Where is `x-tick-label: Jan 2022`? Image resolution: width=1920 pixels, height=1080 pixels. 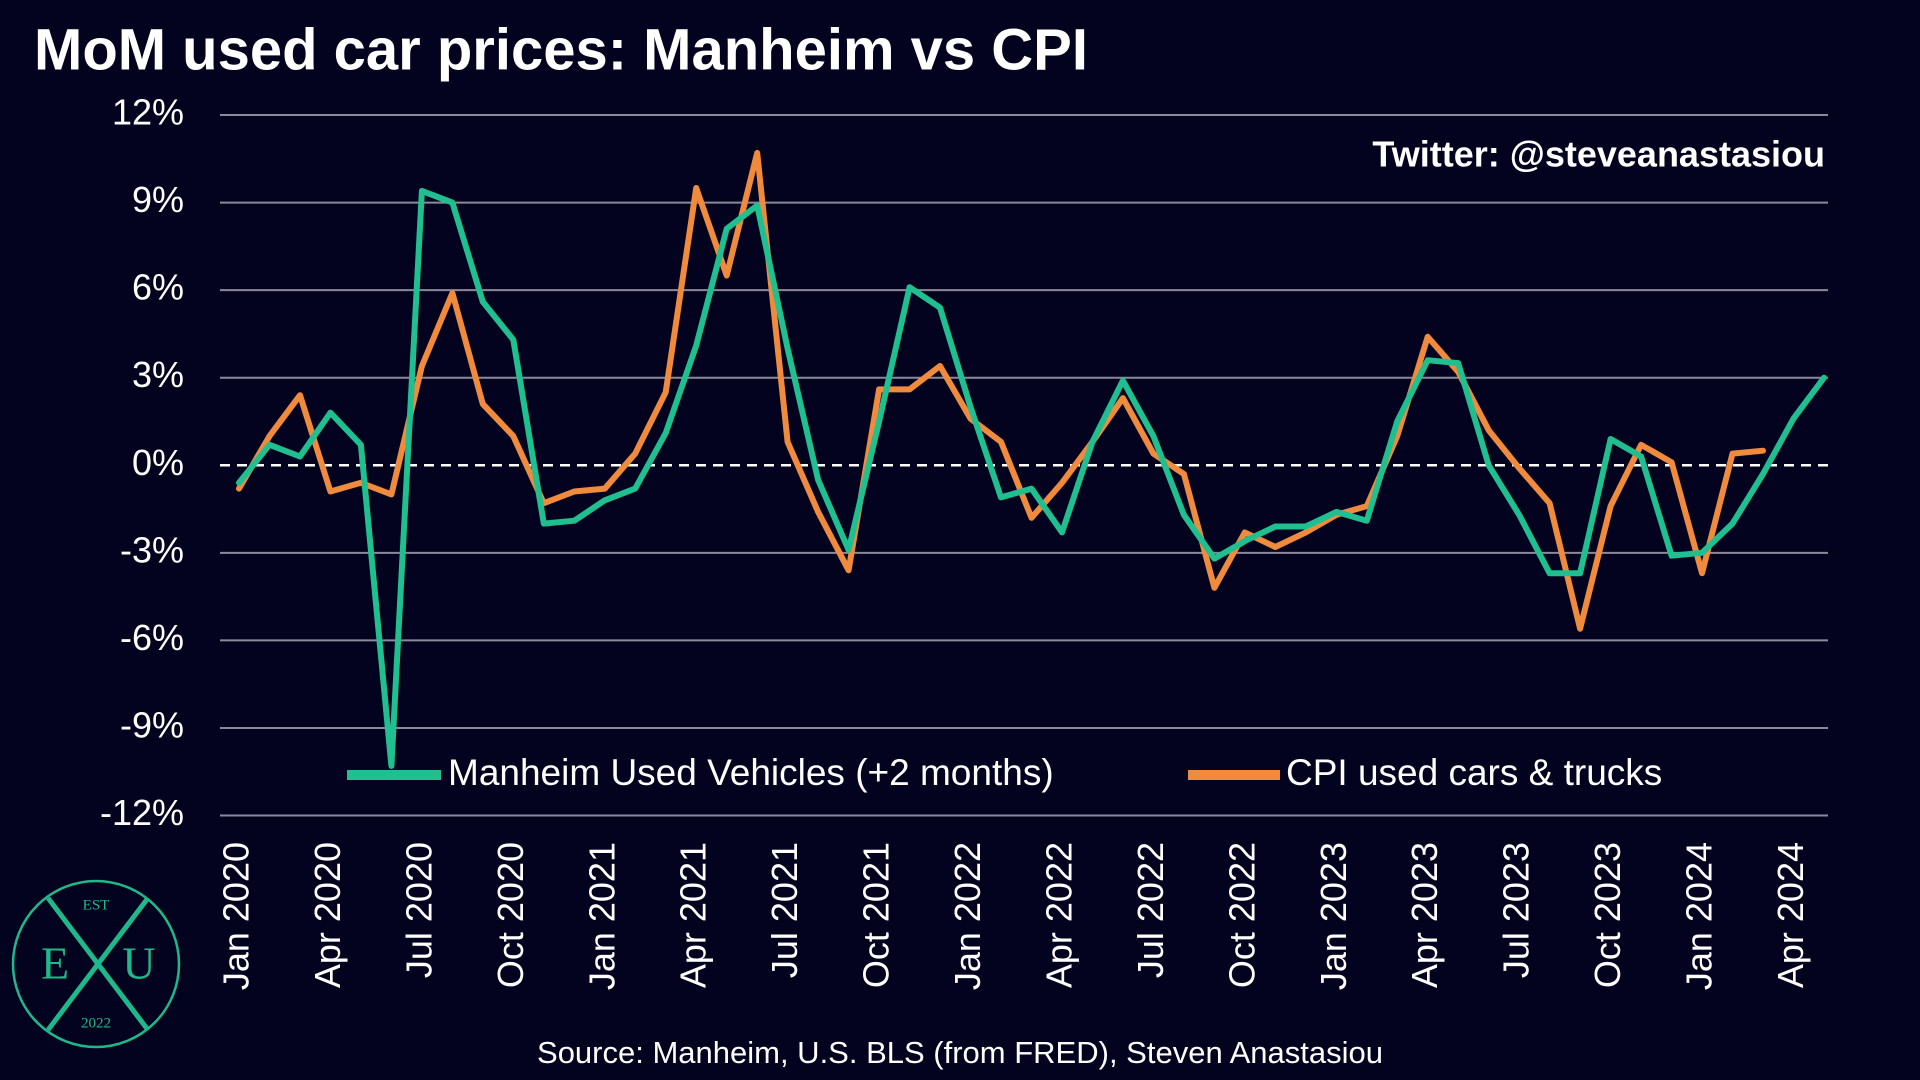 x-tick-label: Jan 2022 is located at coordinates (967, 916).